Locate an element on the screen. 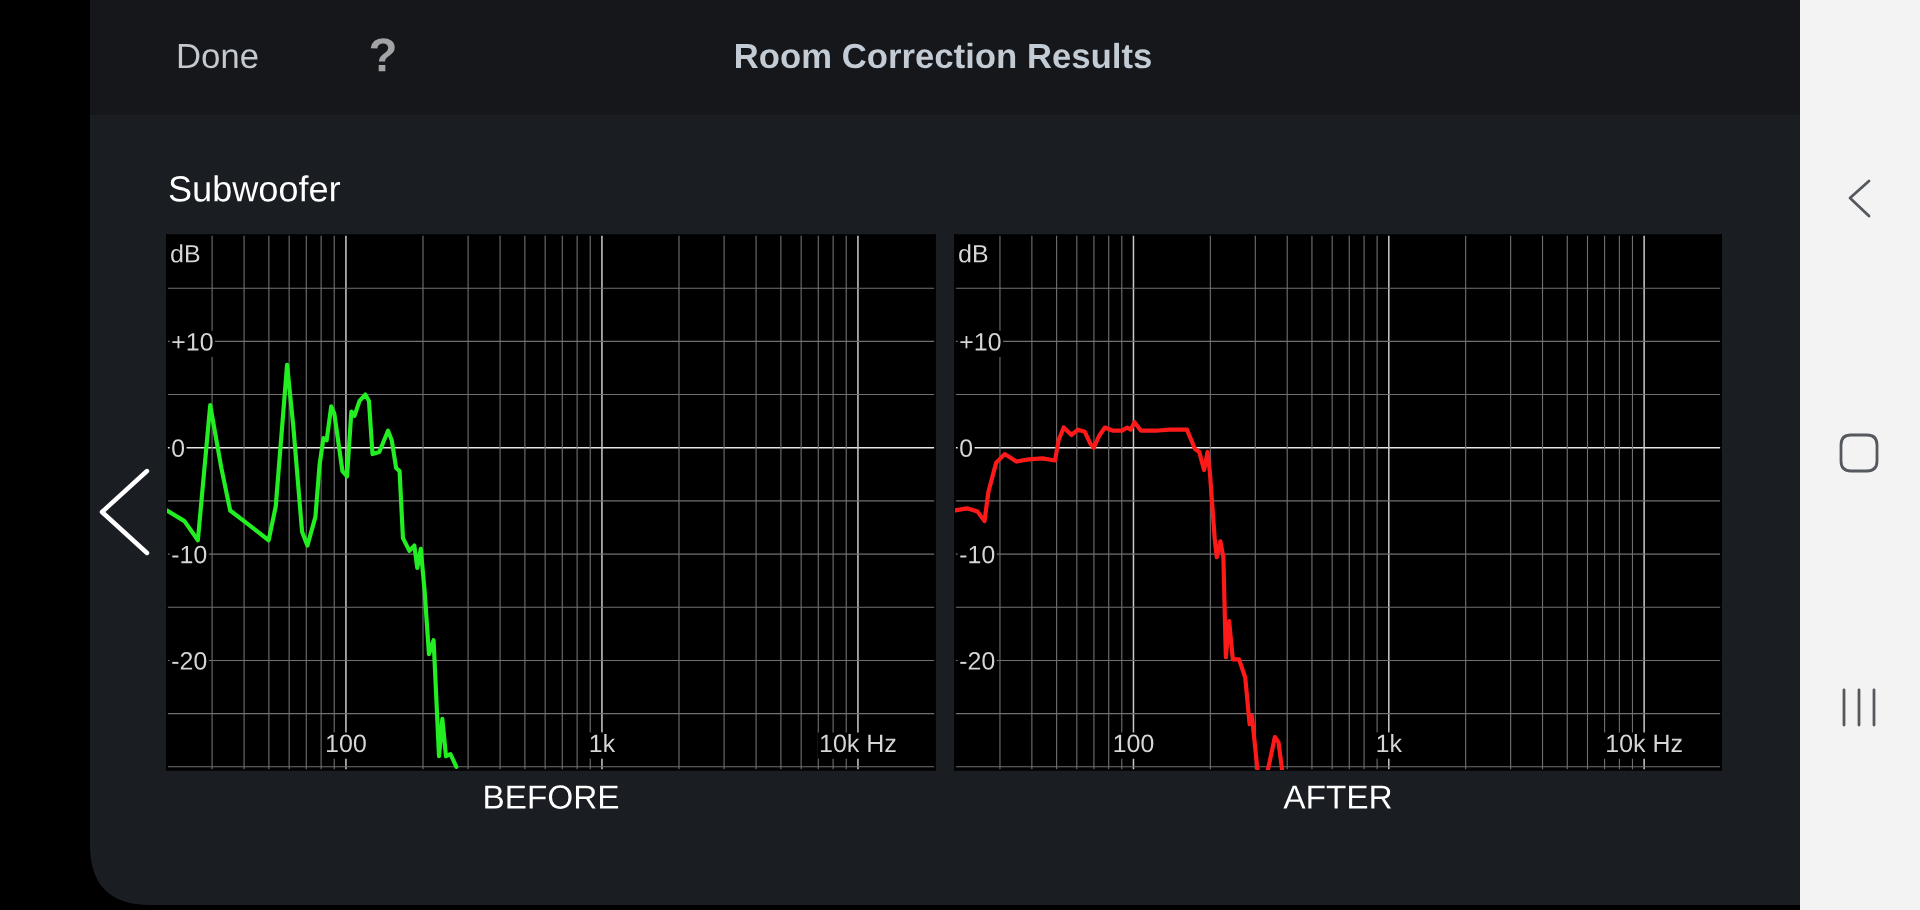  text: BEFORE is located at coordinates (552, 797).